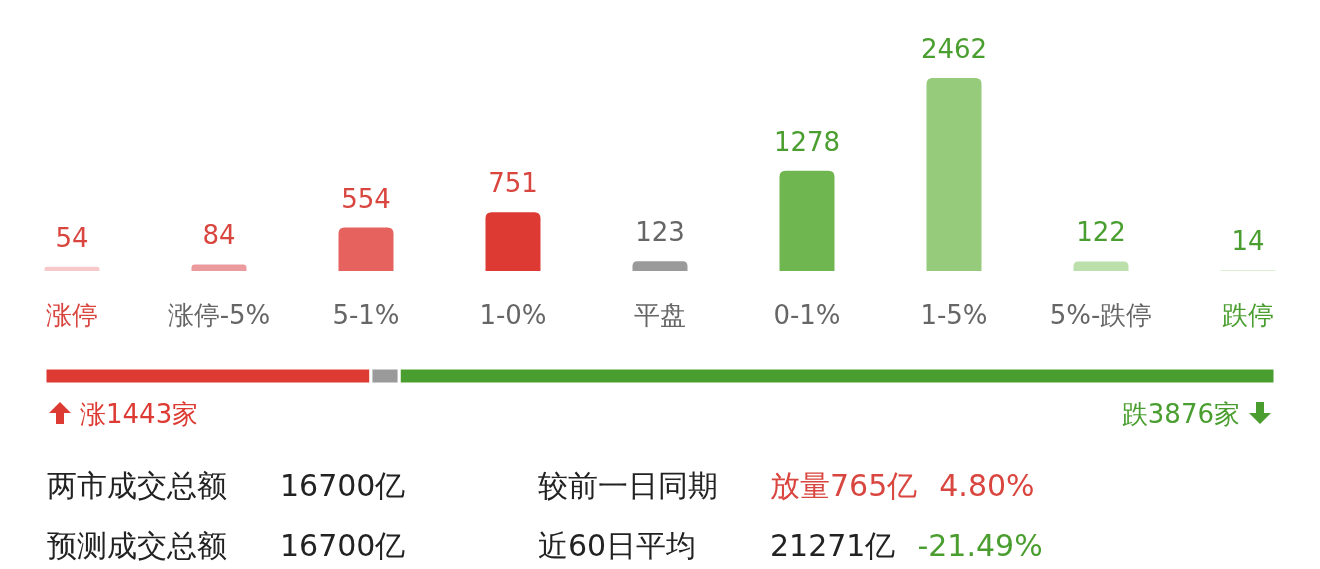 This screenshot has height=569, width=1320. Describe the element at coordinates (844, 485) in the screenshot. I see `text: 放量765亿` at that location.